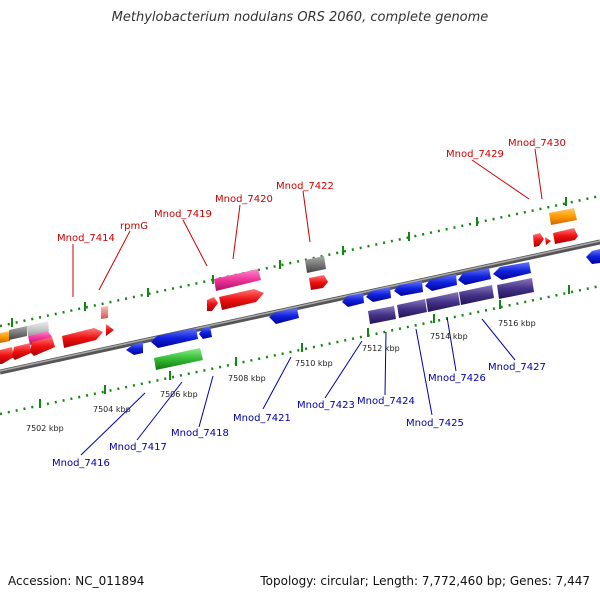  Describe the element at coordinates (386, 401) in the screenshot. I see `gene-label: Mnod_7424` at that location.